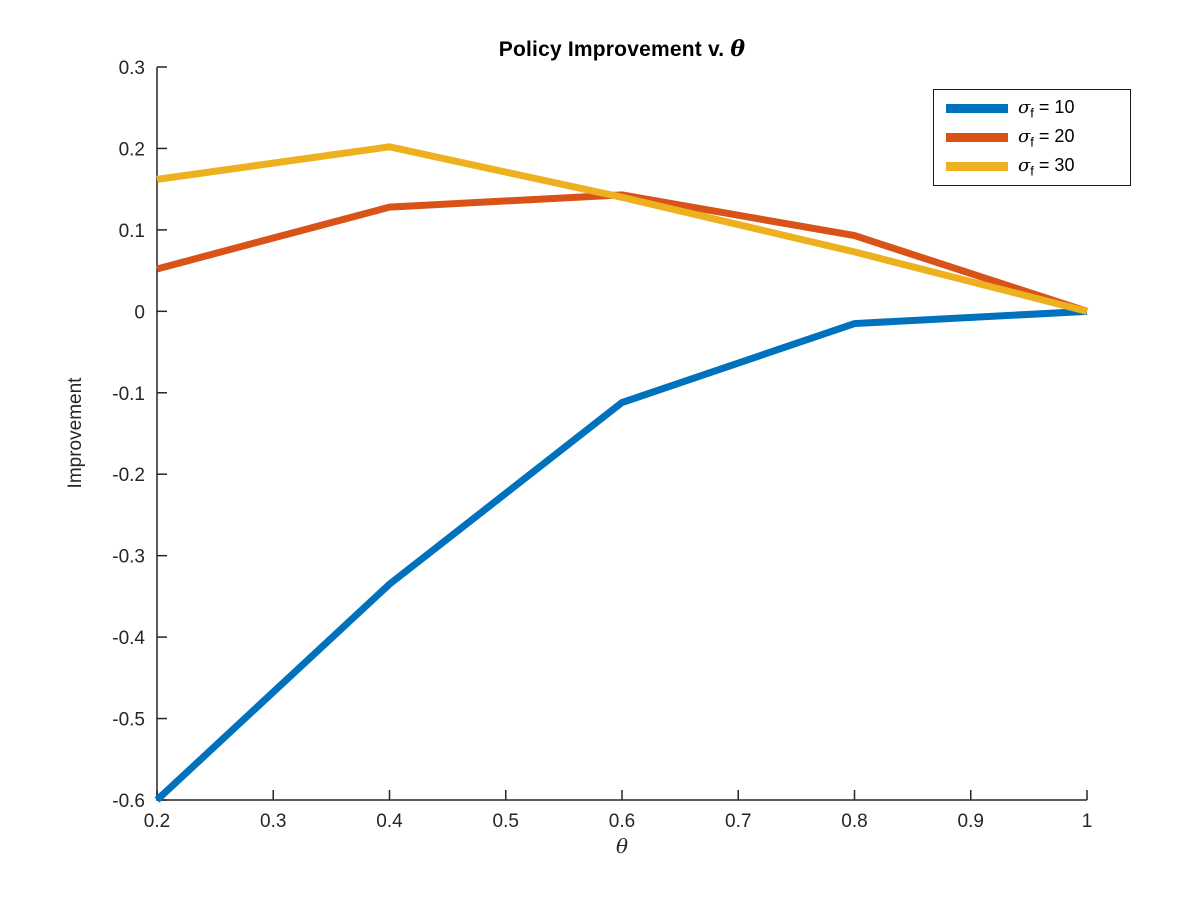  I want to click on x-tick-label: 0.8, so click(854, 821).